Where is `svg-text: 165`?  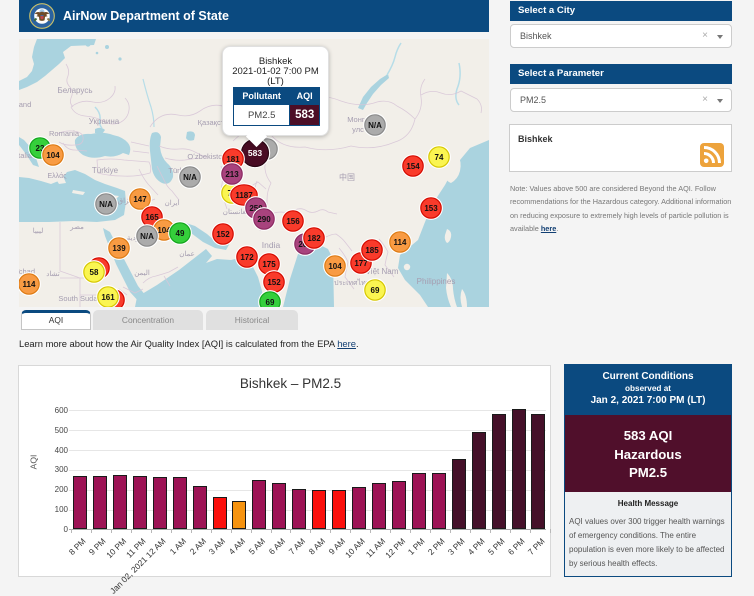 svg-text: 165 is located at coordinates (152, 217).